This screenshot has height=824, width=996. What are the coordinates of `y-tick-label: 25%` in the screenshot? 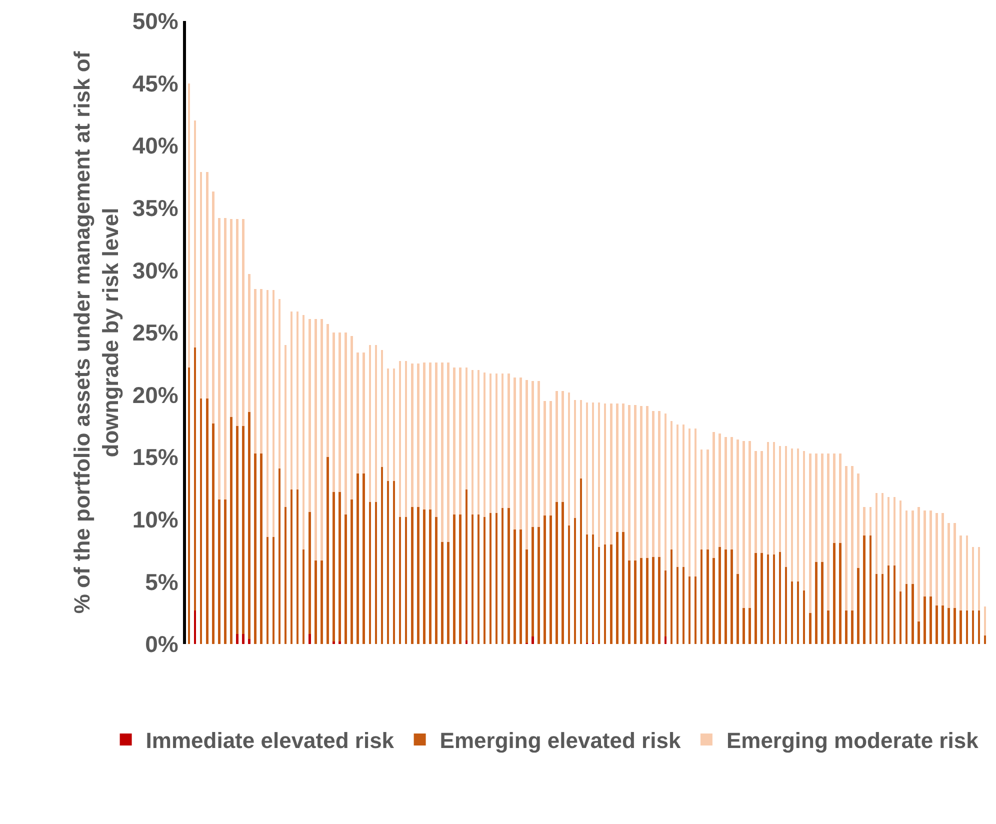 It's located at (155, 333).